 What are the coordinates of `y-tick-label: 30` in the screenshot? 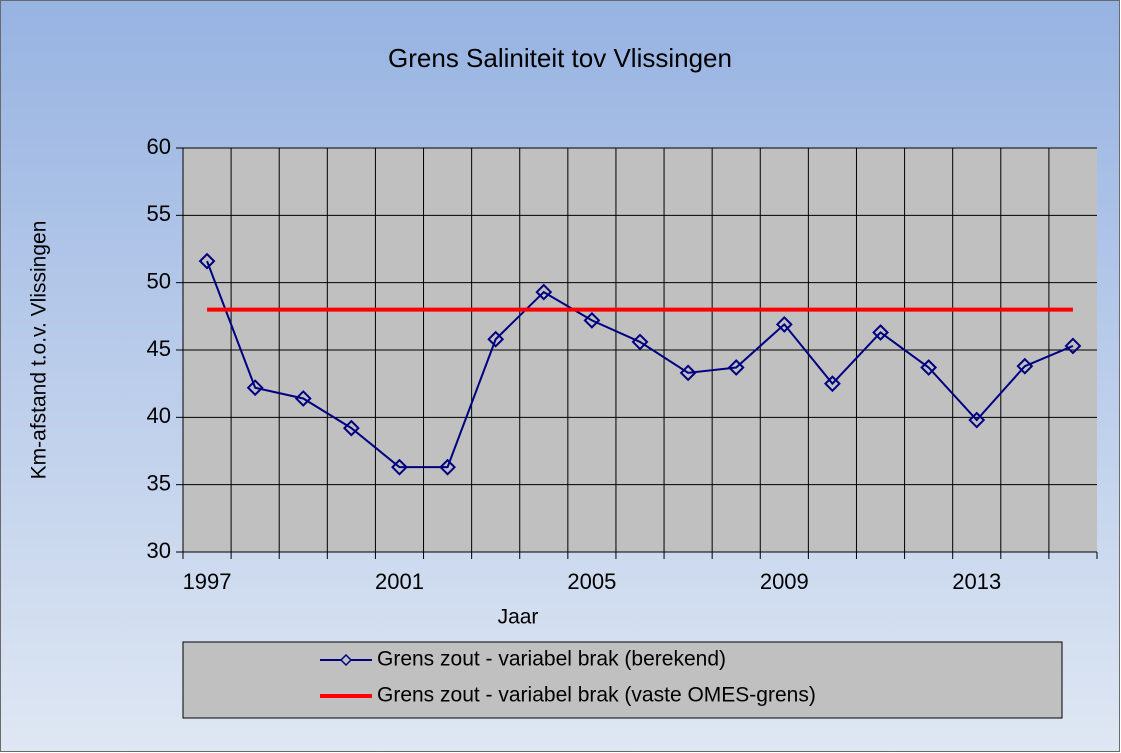 It's located at (159, 550).